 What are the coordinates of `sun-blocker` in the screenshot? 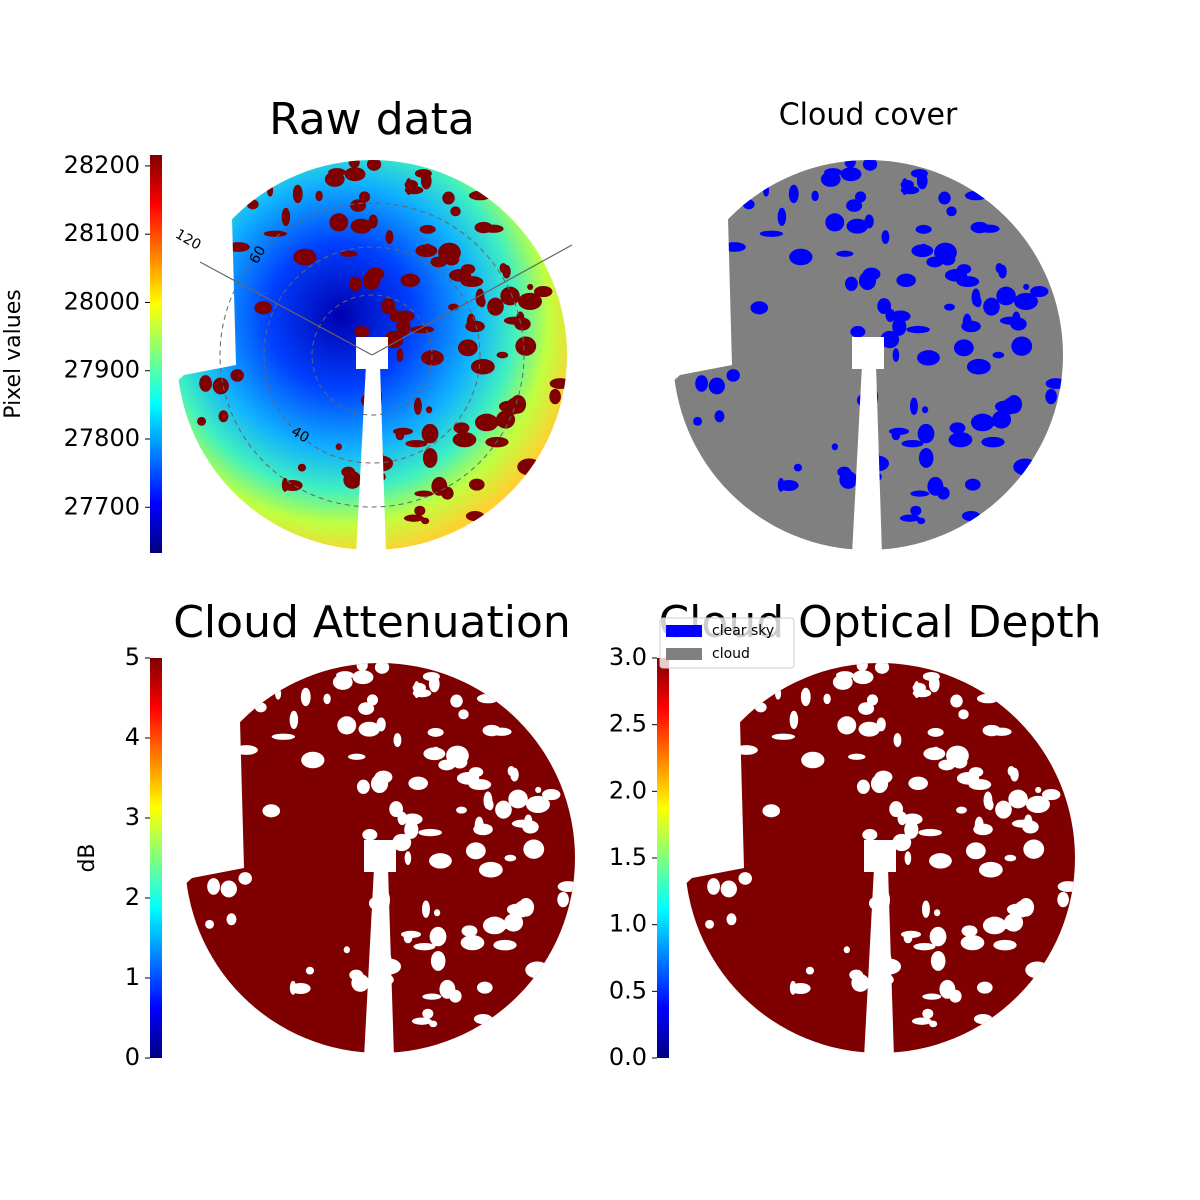 It's located at (880, 856).